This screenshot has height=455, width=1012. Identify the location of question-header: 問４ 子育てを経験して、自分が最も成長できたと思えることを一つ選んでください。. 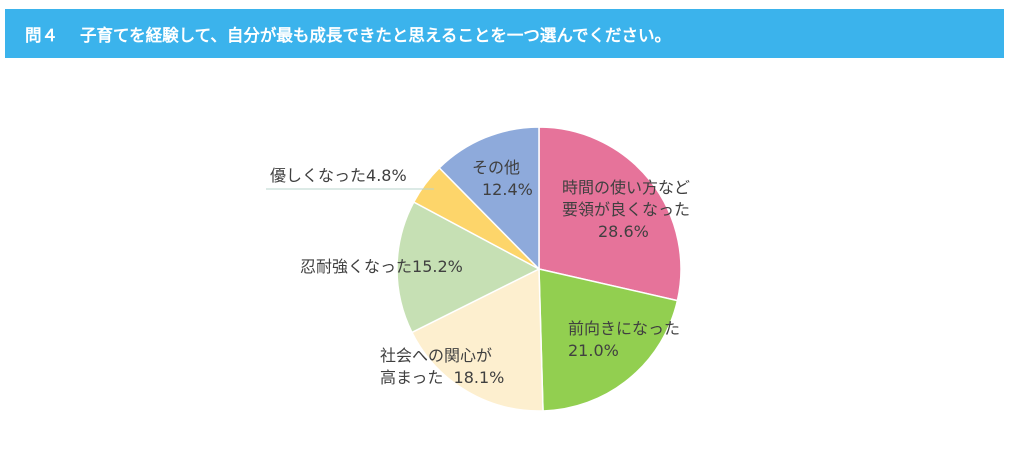
(504, 33).